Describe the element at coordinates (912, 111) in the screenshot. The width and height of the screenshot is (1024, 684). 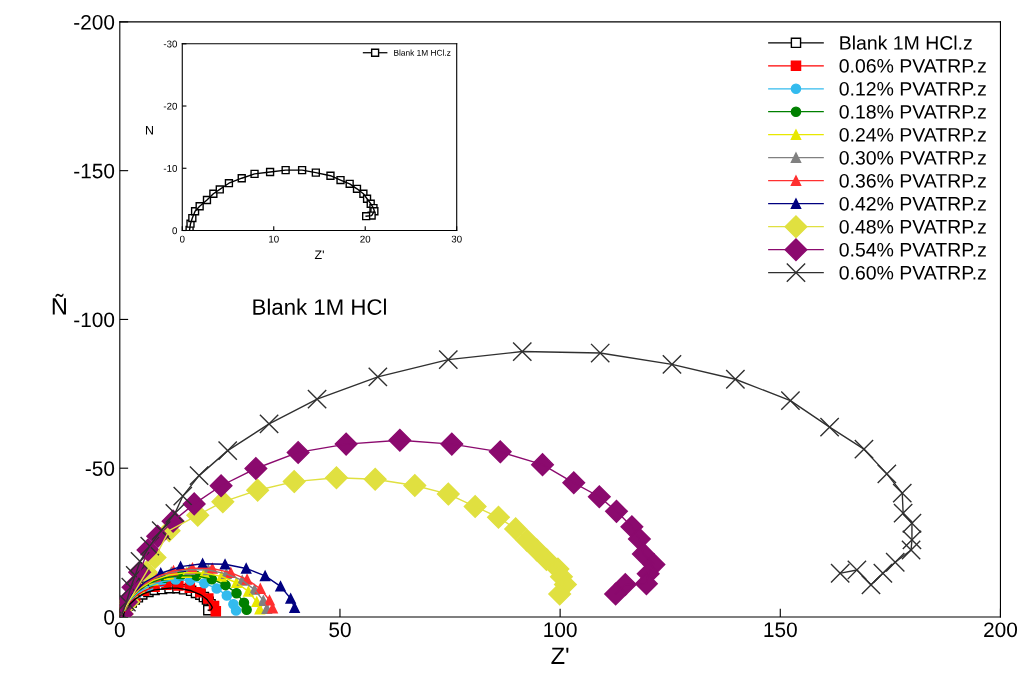
I see `legend-label: 0.18% PVATRP.z` at that location.